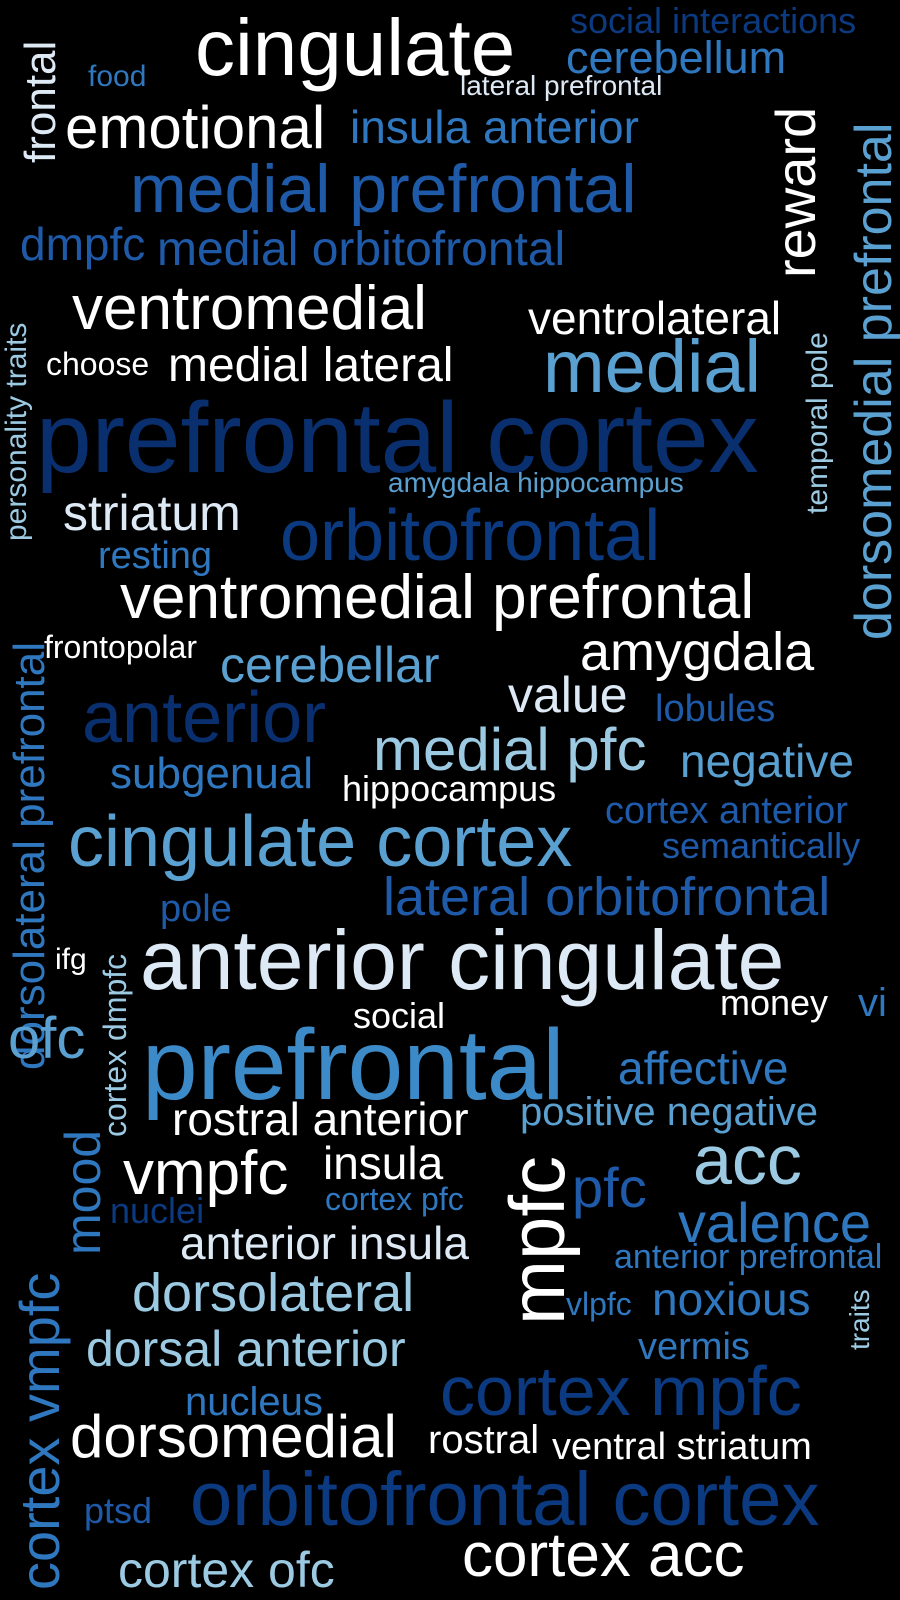  Describe the element at coordinates (609, 1187) in the screenshot. I see `word-pfc: pfc` at that location.